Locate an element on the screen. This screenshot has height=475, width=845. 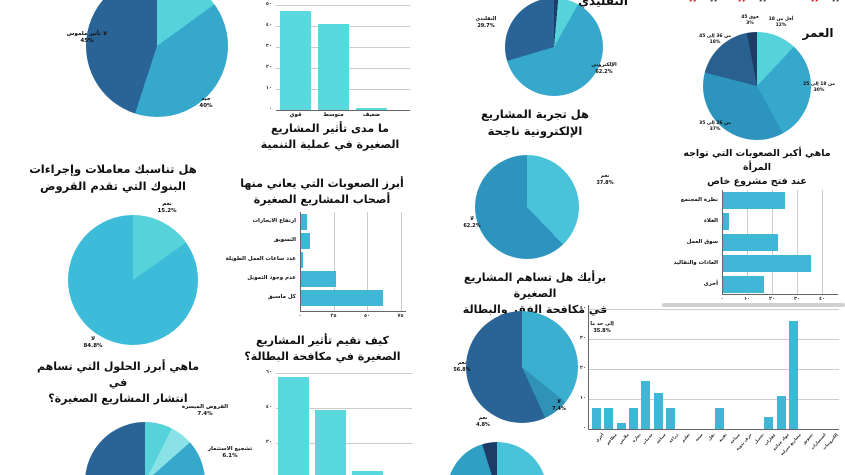
age-pie-title: العمر is located at coordinates (818, 33).